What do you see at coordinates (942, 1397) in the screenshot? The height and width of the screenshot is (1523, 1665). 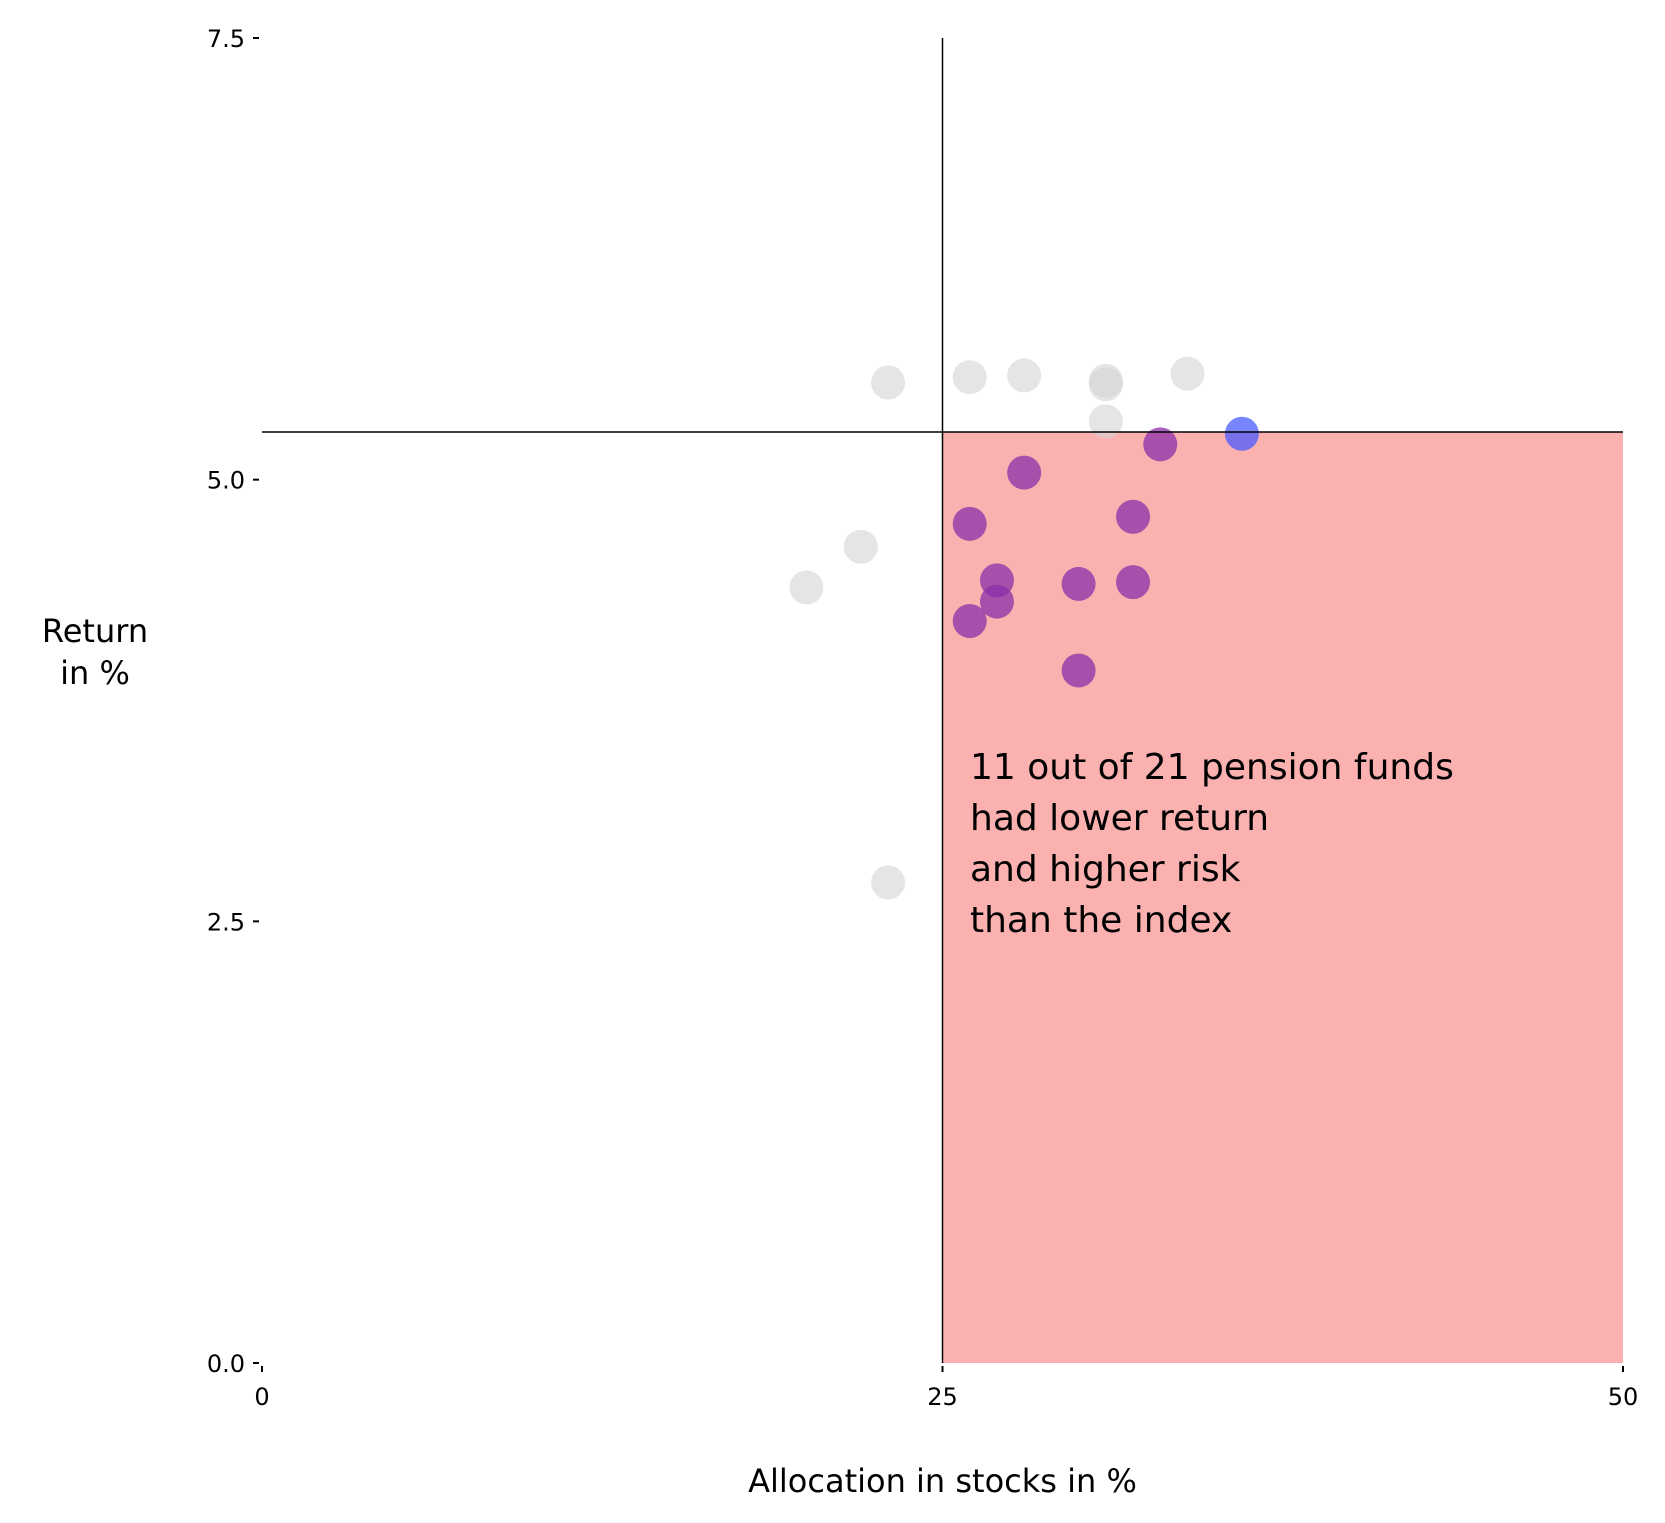 I see `x-tick-label: 25` at bounding box center [942, 1397].